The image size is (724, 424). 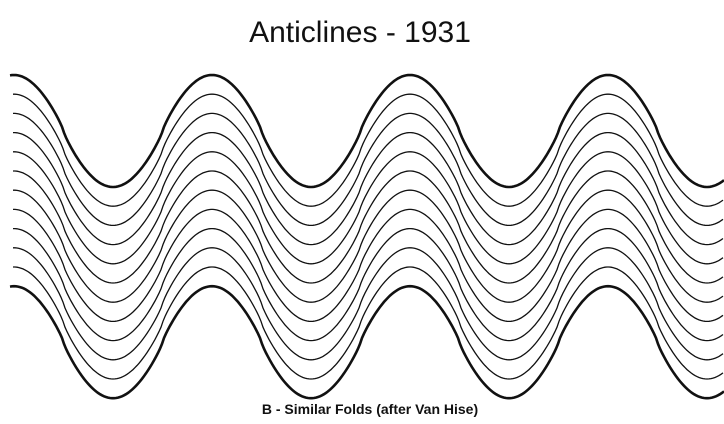 What do you see at coordinates (360, 32) in the screenshot?
I see `title: Anticlines - 1931` at bounding box center [360, 32].